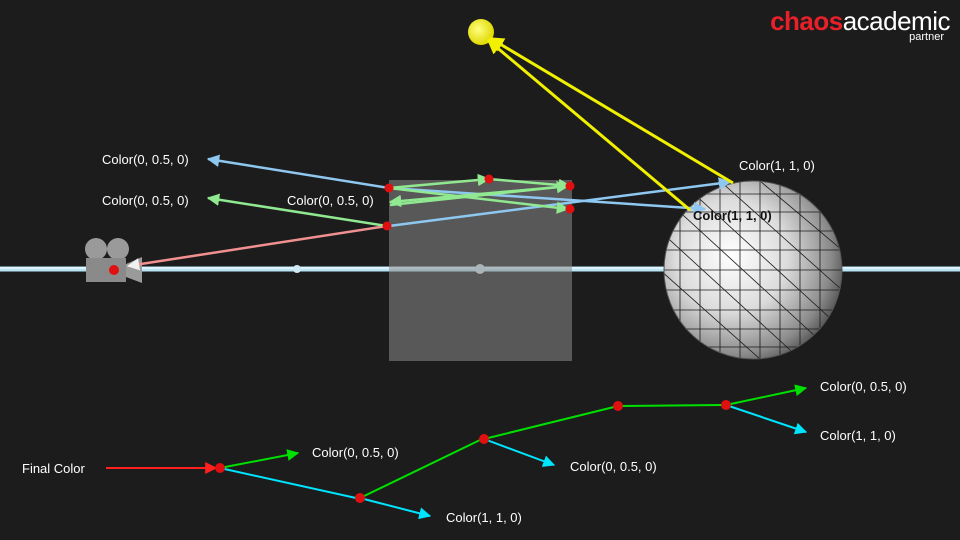  What do you see at coordinates (330, 200) in the screenshot?
I see `scene-label-mid: Color(0, 0.5, 0)` at bounding box center [330, 200].